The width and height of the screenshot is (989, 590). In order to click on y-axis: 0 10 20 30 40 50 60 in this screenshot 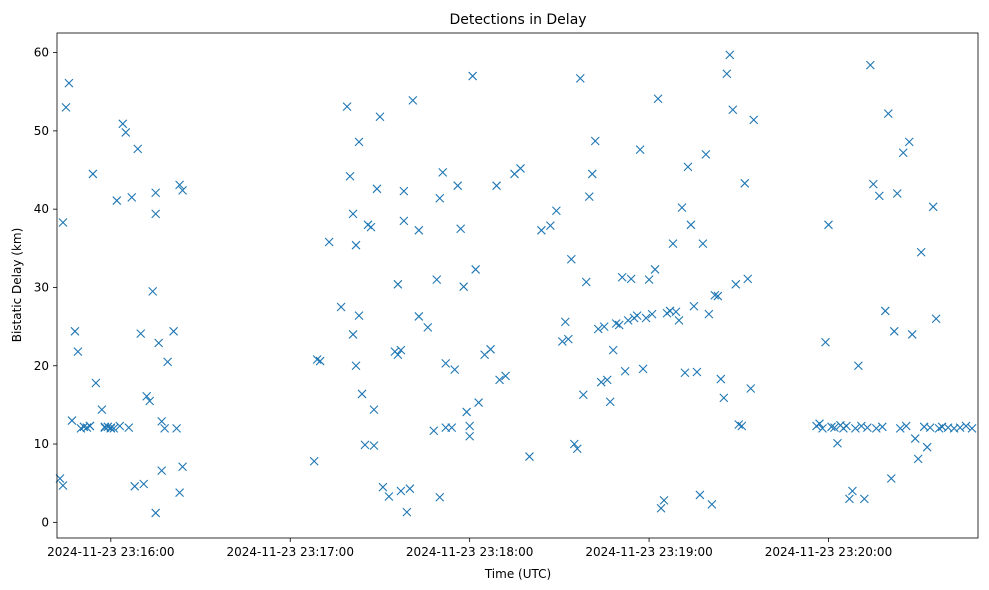, I will do `click(45, 287)`.